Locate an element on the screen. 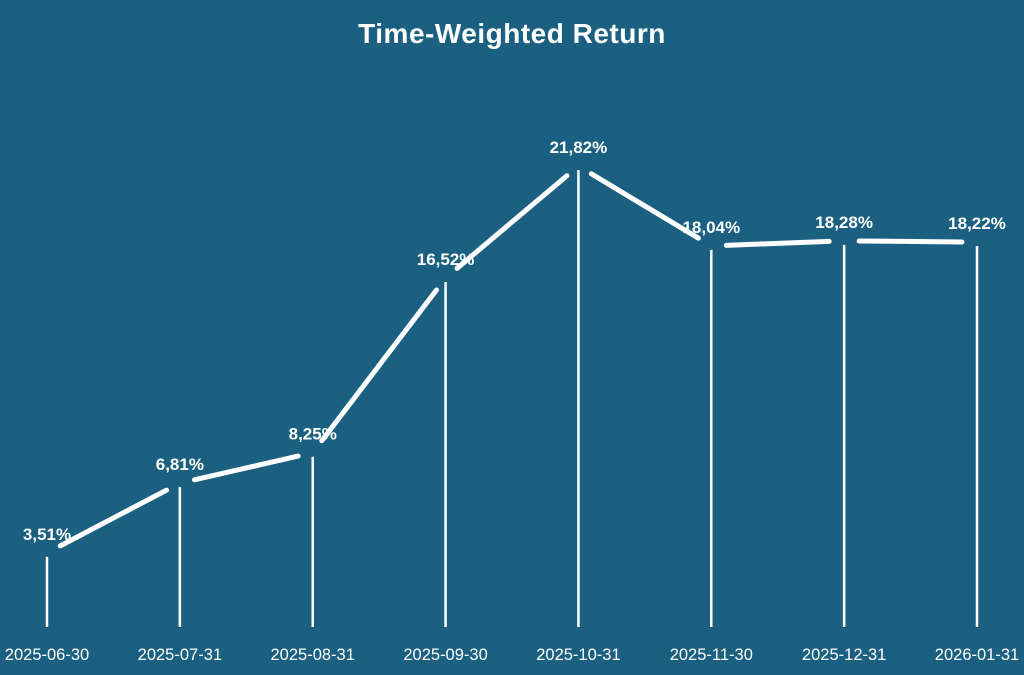  x-tick-label-2025-12-31: 2025-12-31 is located at coordinates (844, 655).